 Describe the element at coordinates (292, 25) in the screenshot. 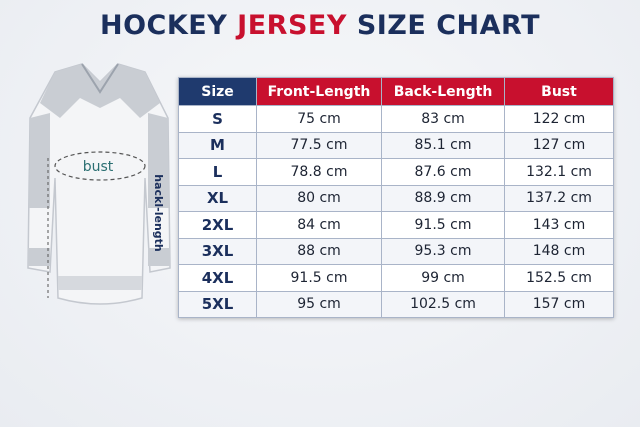

I see `title-part: JERSEY` at that location.